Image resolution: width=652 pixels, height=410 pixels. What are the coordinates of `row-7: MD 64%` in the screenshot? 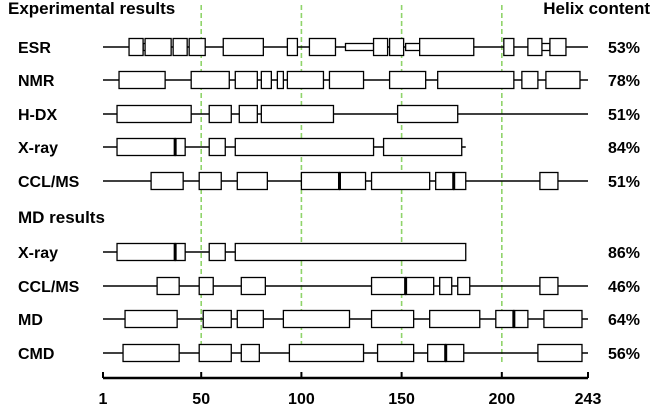 It's located at (329, 319).